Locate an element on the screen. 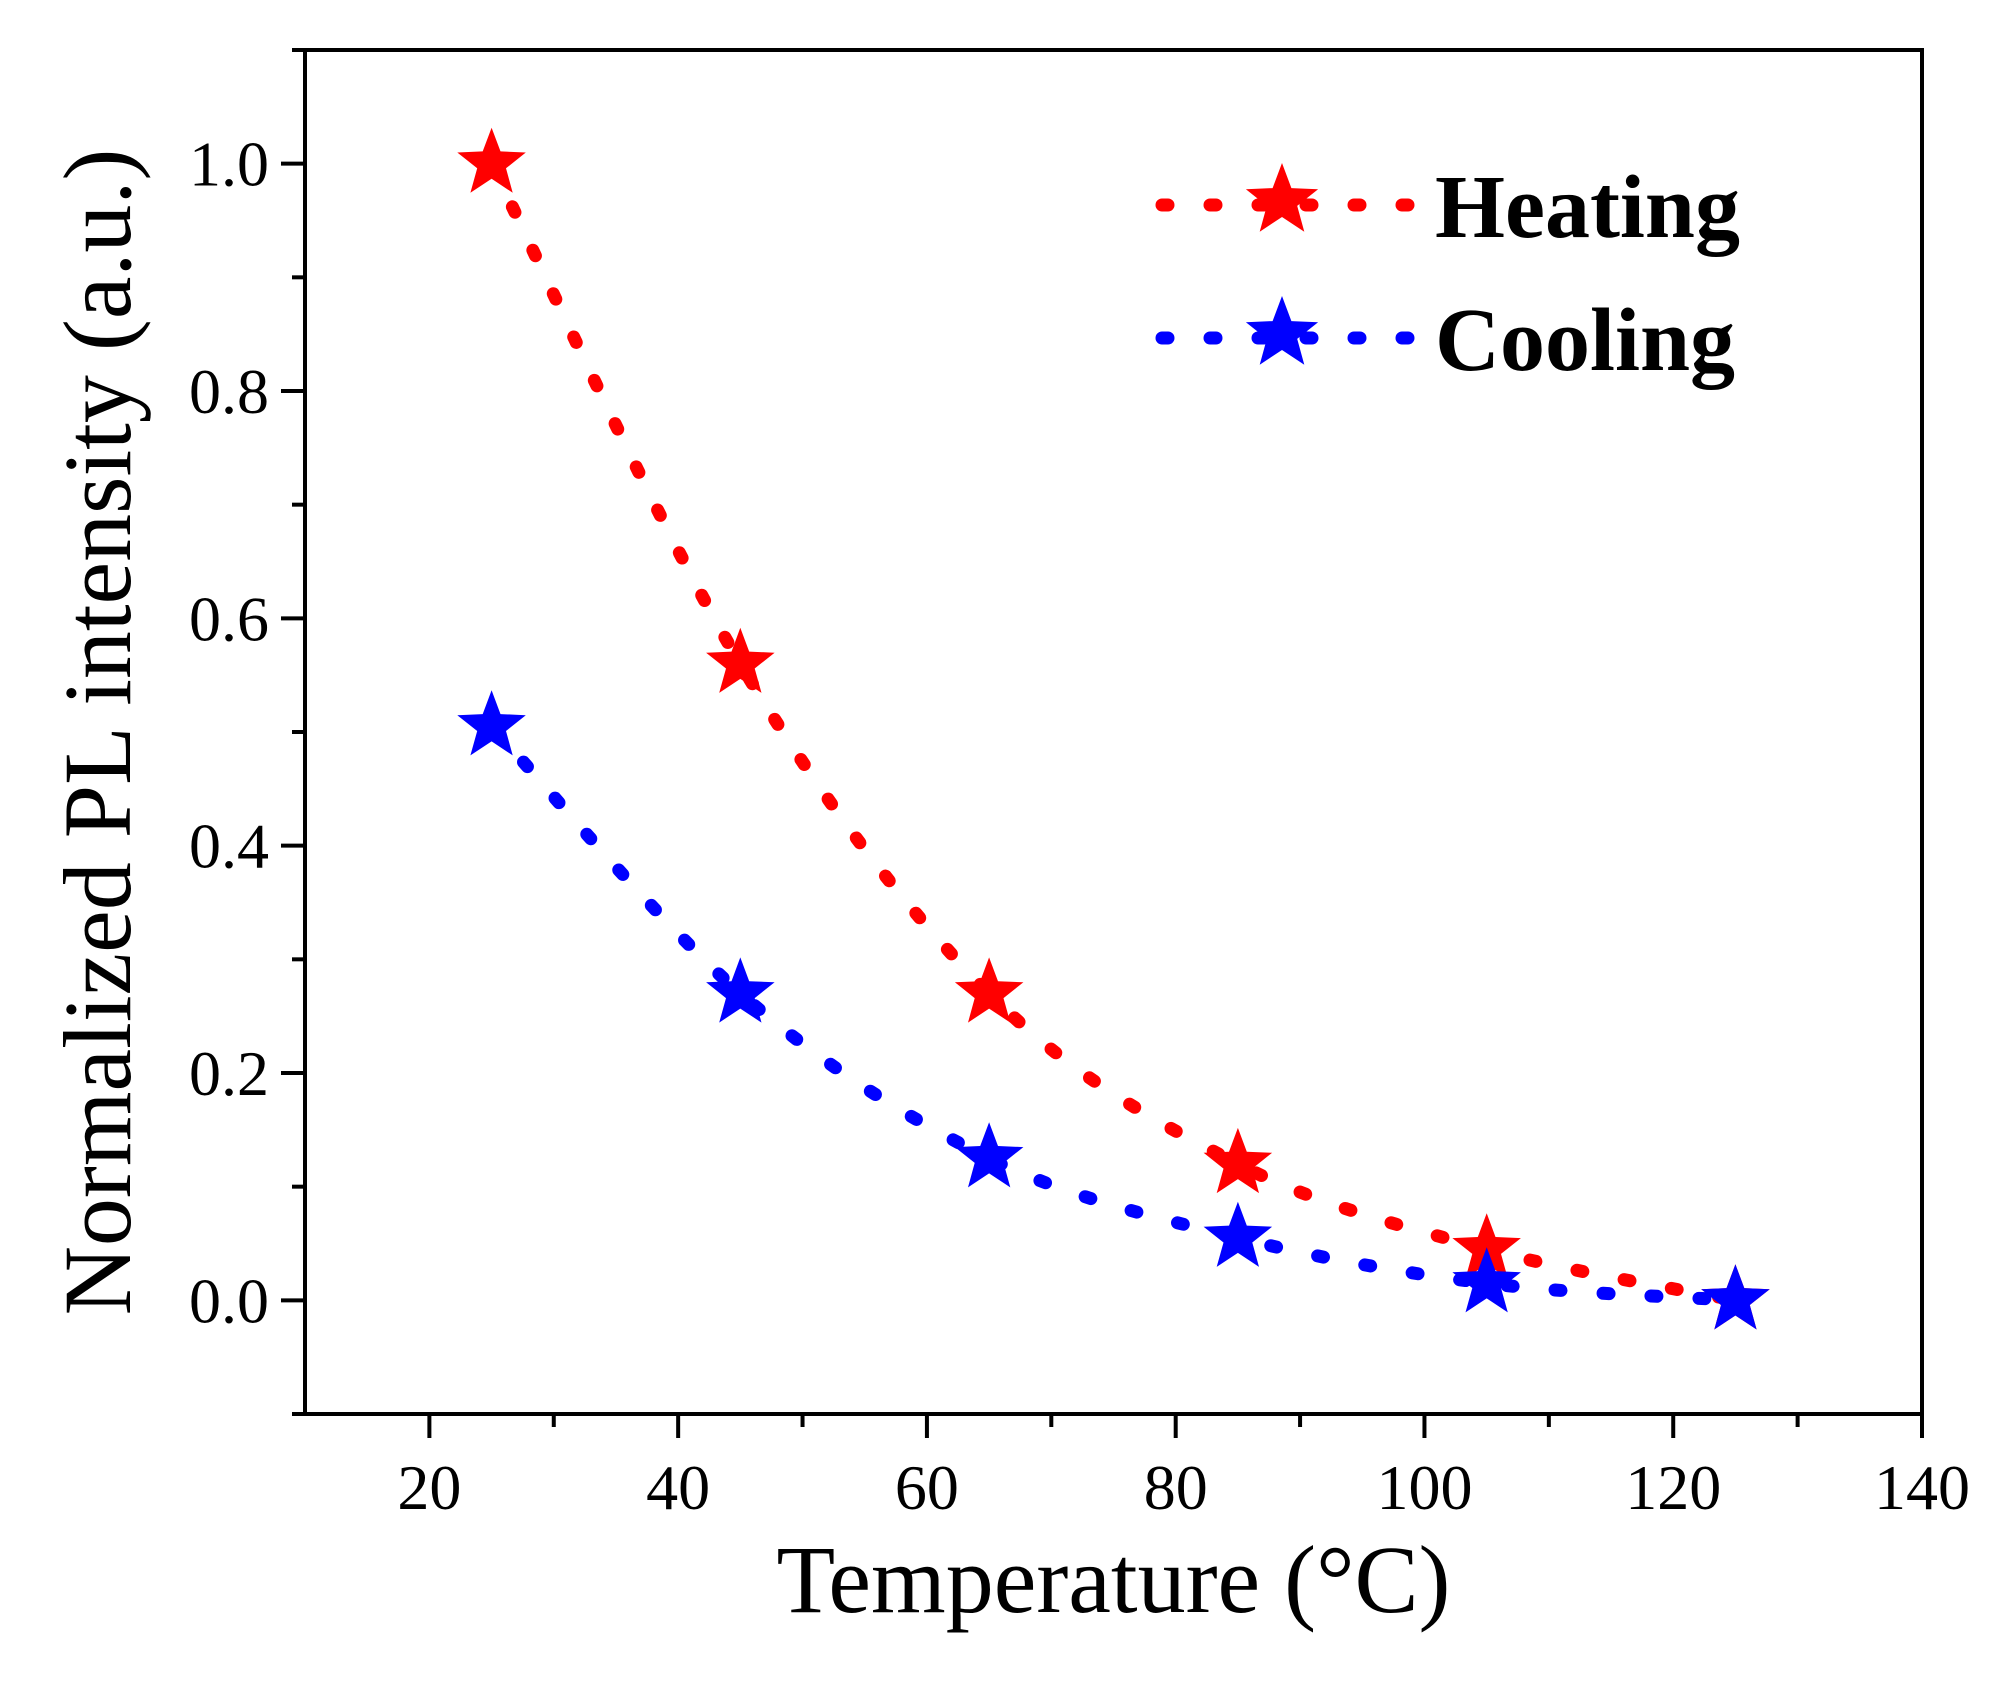 Image resolution: width=2008 pixels, height=1689 pixels. legend: Heating Cooling is located at coordinates (1447, 274).